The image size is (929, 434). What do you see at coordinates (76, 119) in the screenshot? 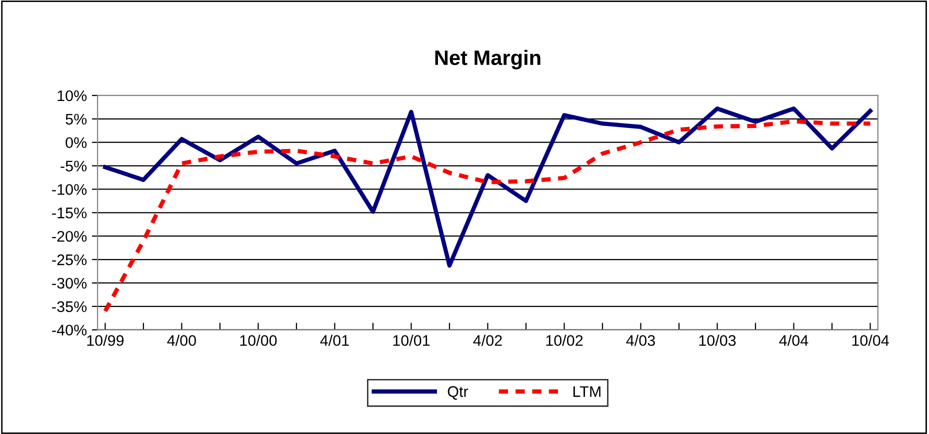
I see `y-tick-label: 5%` at bounding box center [76, 119].